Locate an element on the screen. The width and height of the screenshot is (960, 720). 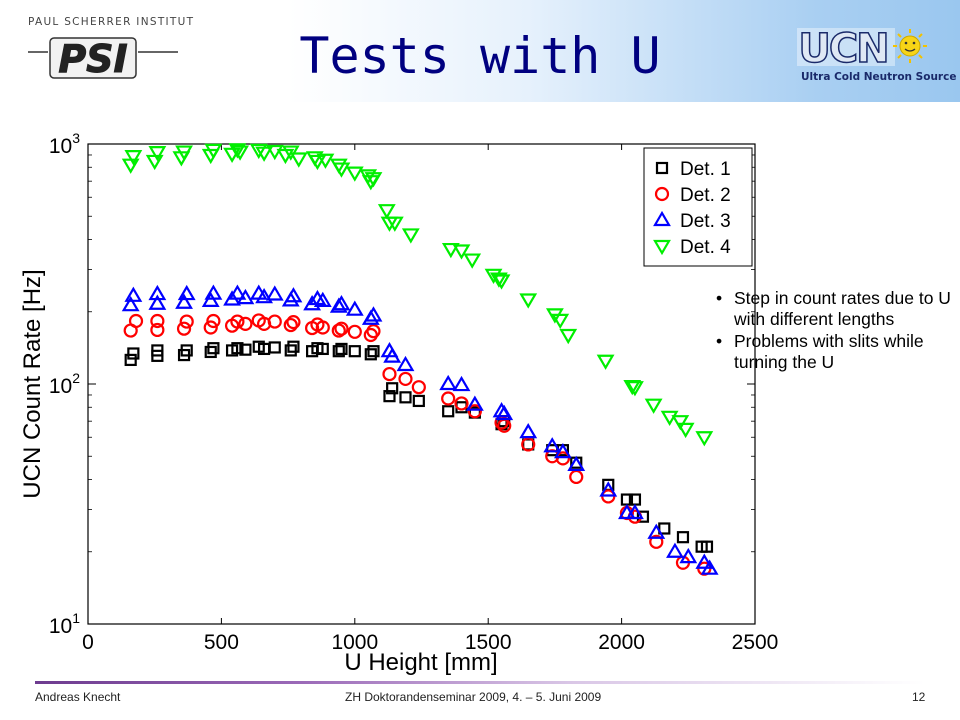
ucn-logo: UCN Ultra Cold Neutron Source is located at coordinates (875, 56).